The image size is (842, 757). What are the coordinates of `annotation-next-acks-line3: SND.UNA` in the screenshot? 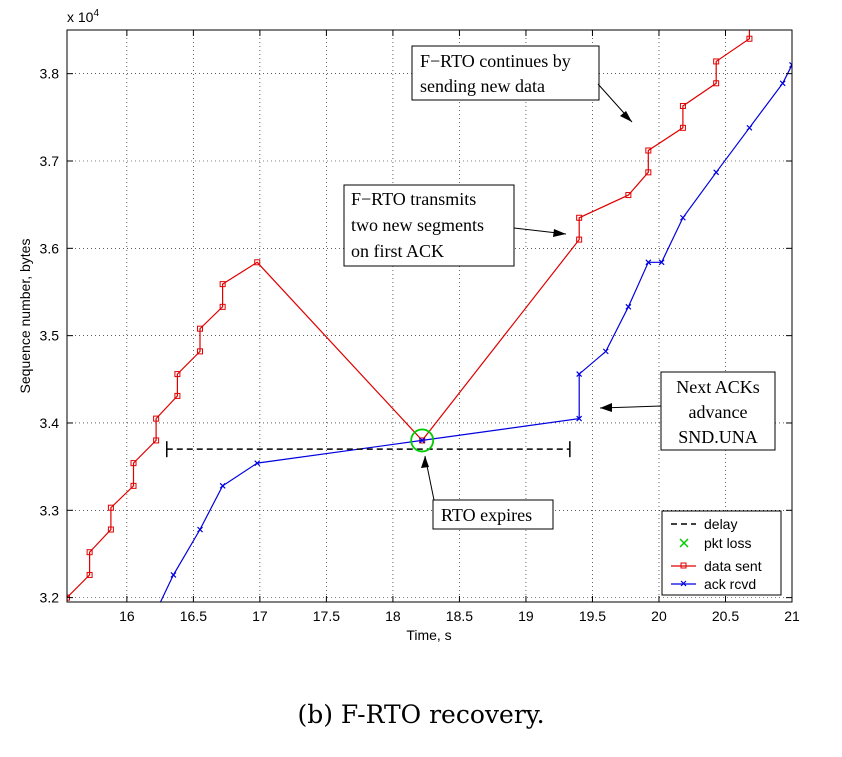 It's located at (718, 437).